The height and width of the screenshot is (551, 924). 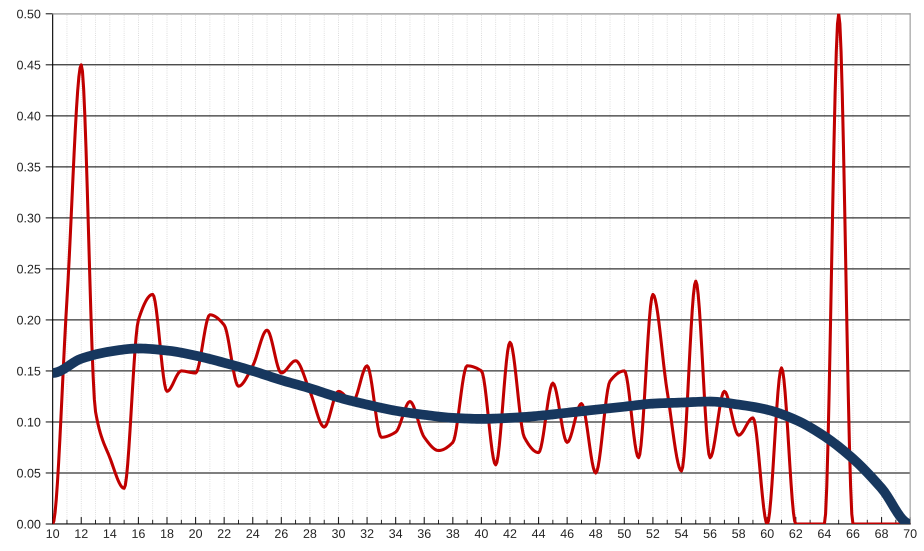 What do you see at coordinates (138, 533) in the screenshot?
I see `x-tick-label: 16` at bounding box center [138, 533].